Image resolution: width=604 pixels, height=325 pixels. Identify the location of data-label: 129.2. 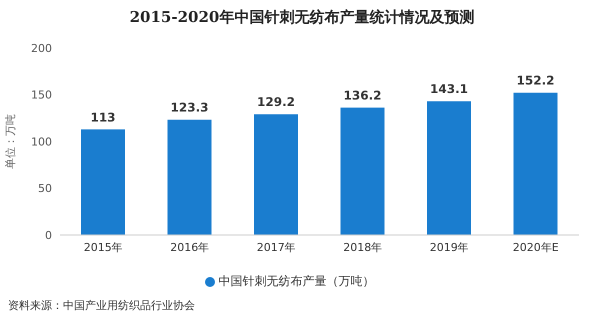
(276, 102).